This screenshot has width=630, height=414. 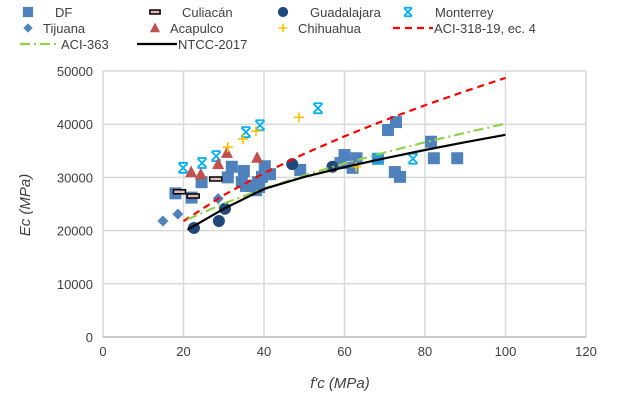 What do you see at coordinates (183, 351) in the screenshot?
I see `x-tick-label: 20` at bounding box center [183, 351].